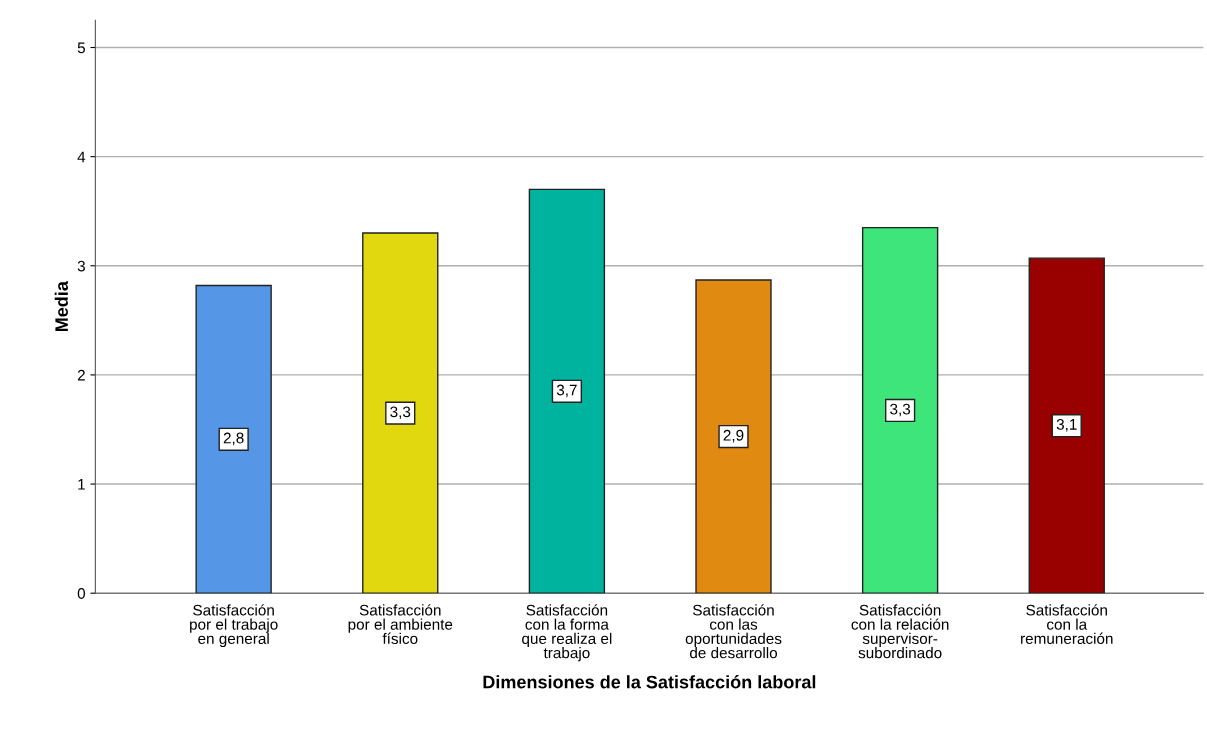 This screenshot has width=1207, height=749. What do you see at coordinates (81, 266) in the screenshot?
I see `y-tick-label: 3` at bounding box center [81, 266].